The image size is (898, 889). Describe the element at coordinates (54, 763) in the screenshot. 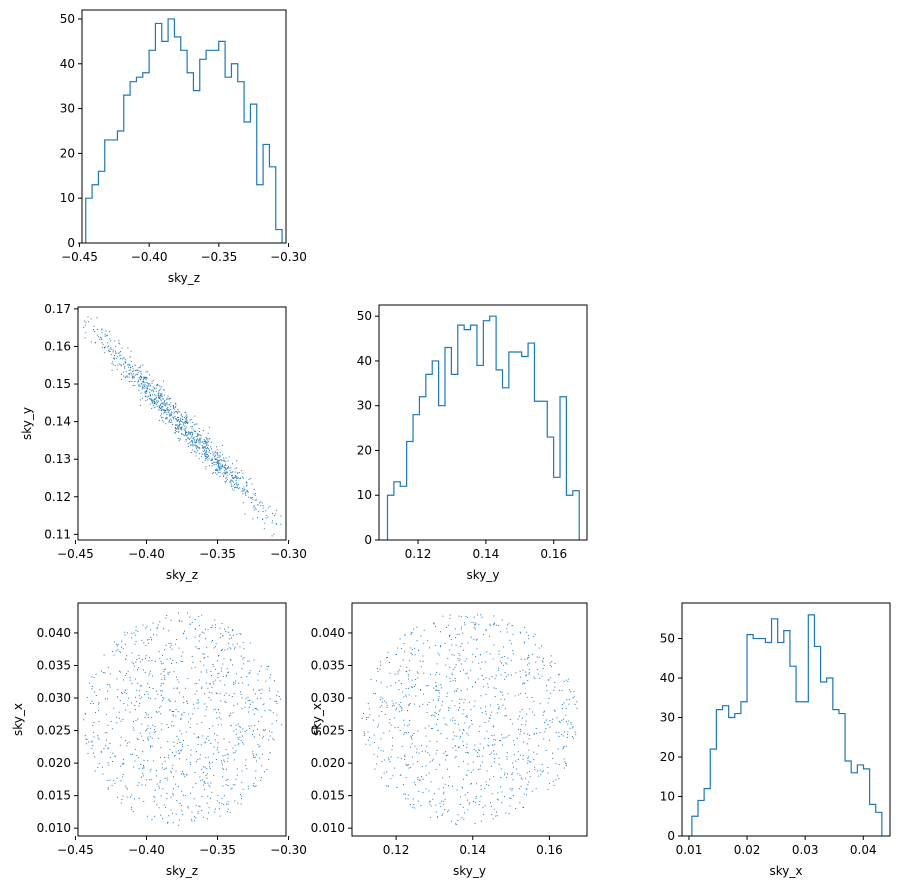

I see `y-tick-label: 0.020` at that location.